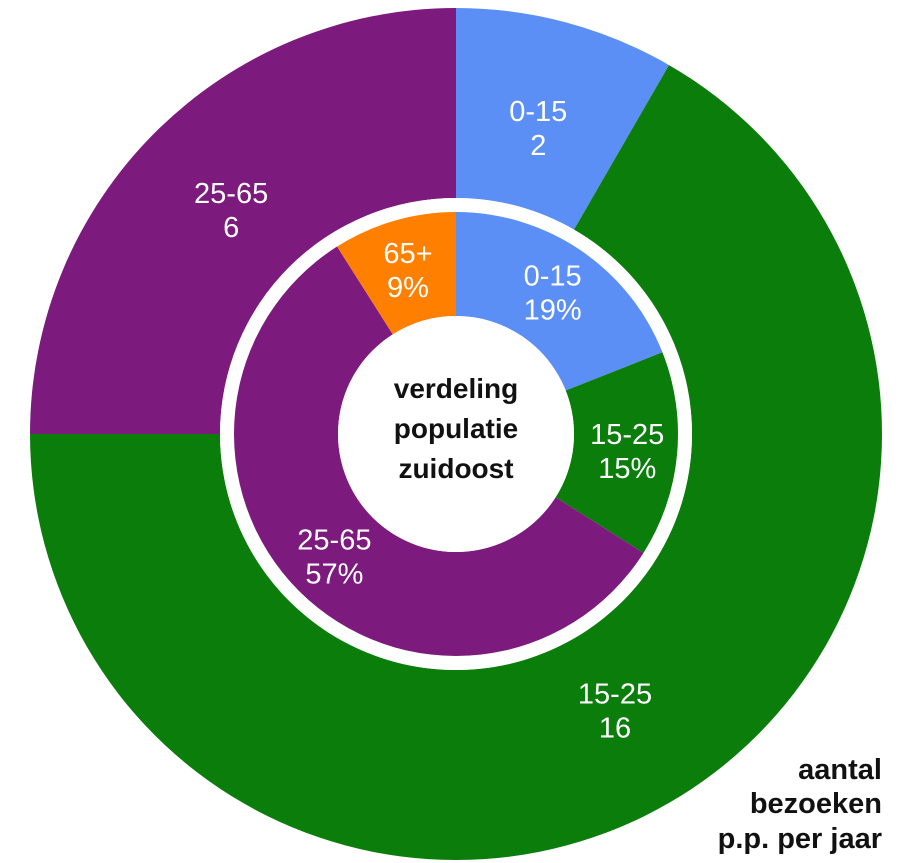 Image resolution: width=916 pixels, height=863 pixels. Describe the element at coordinates (538, 112) in the screenshot. I see `outer-category-0-15: 0-15` at that location.